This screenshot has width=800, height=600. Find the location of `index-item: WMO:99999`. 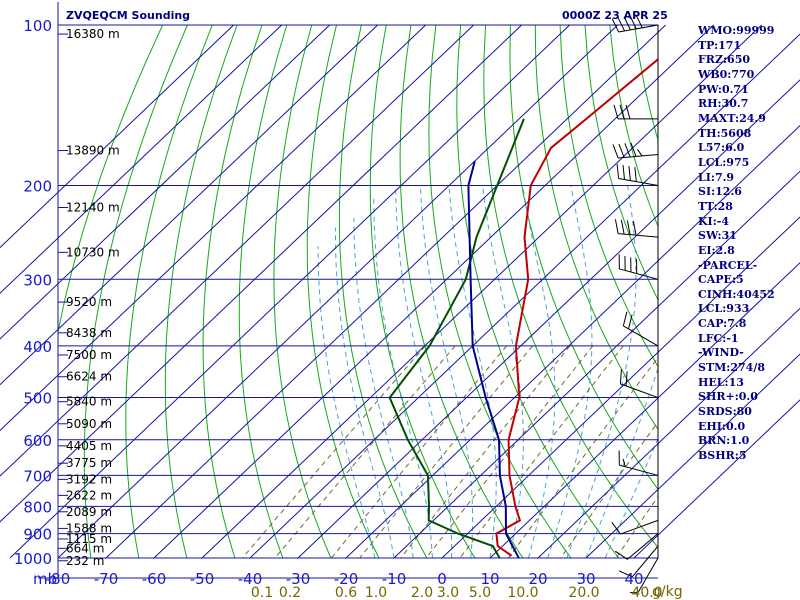

index-item: WMO:99999 is located at coordinates (736, 30).